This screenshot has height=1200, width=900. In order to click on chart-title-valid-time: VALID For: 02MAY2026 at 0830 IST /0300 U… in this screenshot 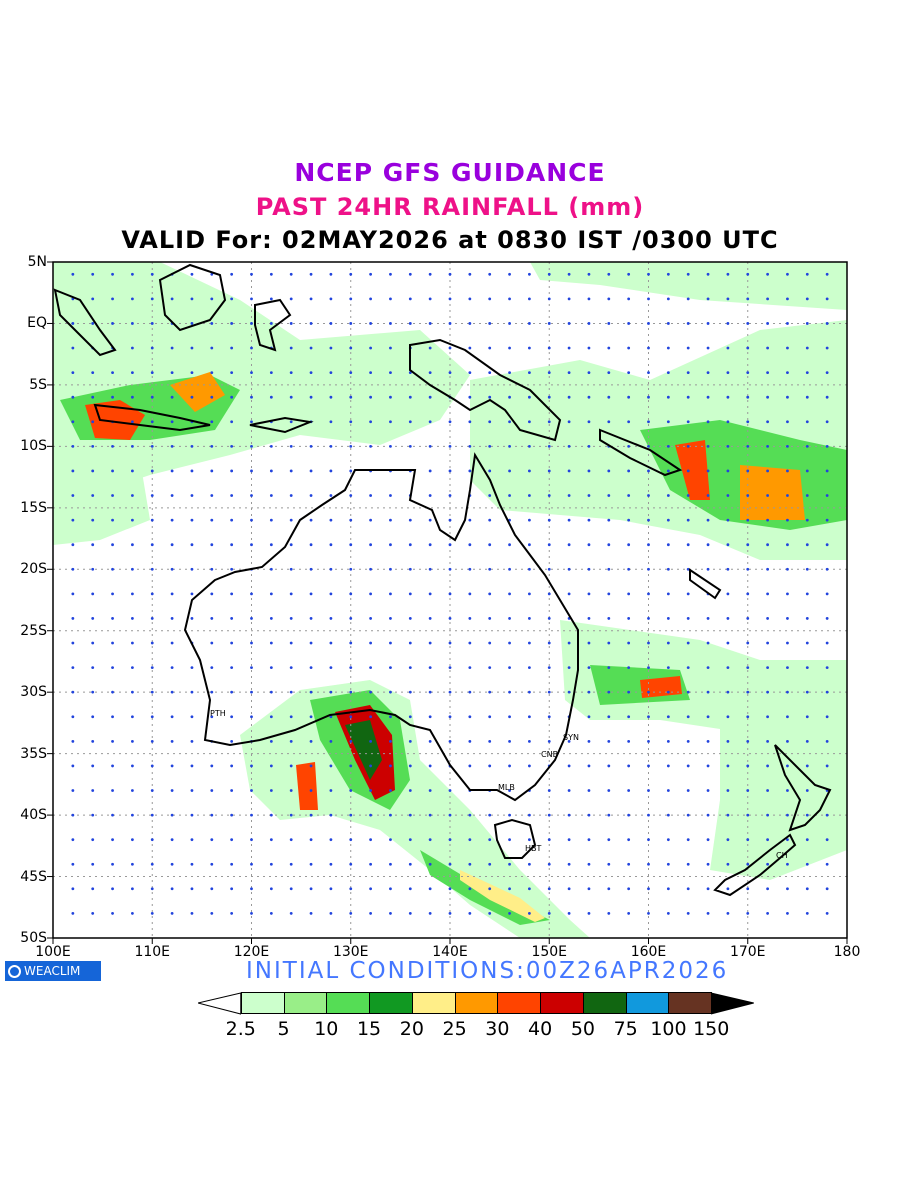, I will do `click(450, 240)`.